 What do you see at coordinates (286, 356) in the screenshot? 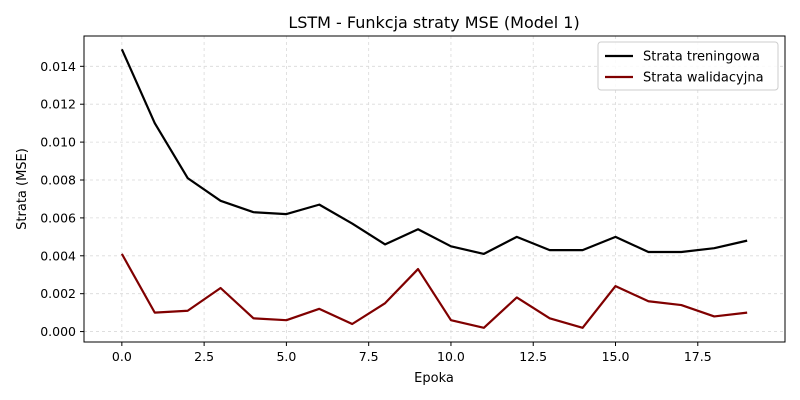
I see `x-tick-label: 5.0` at bounding box center [286, 356].